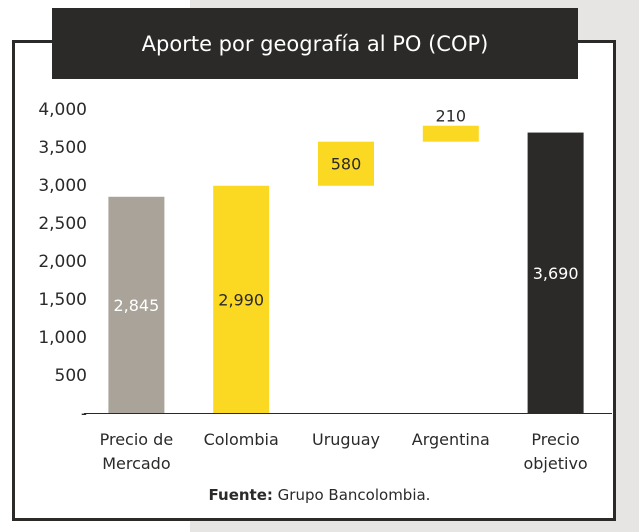 The image size is (639, 532). I want to click on category-label: Argentina, so click(451, 439).